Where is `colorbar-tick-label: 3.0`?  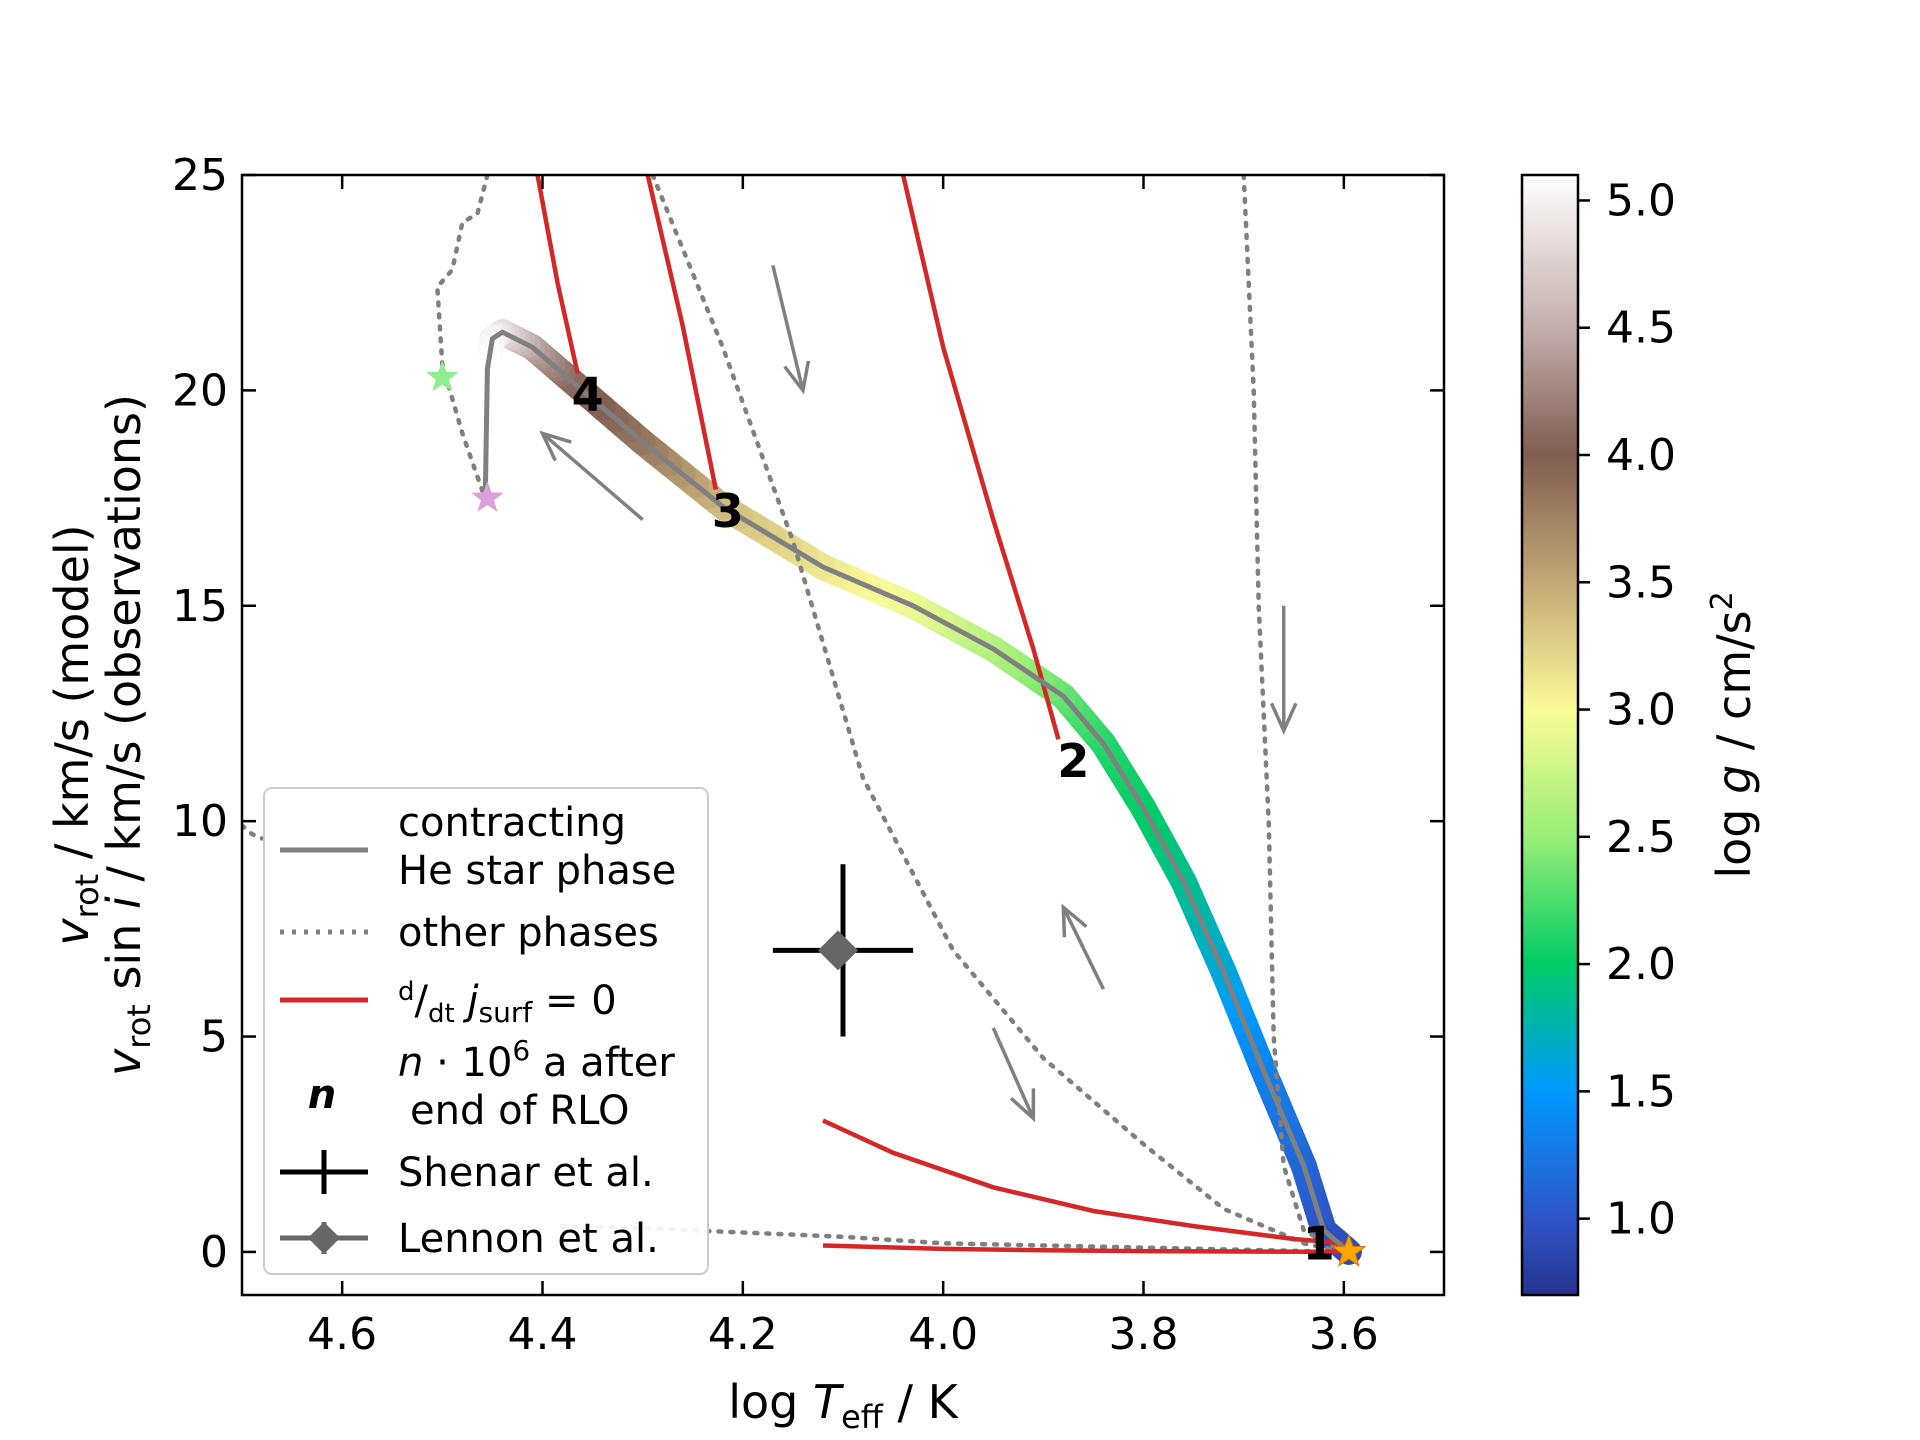
colorbar-tick-label: 3.0 is located at coordinates (1641, 710).